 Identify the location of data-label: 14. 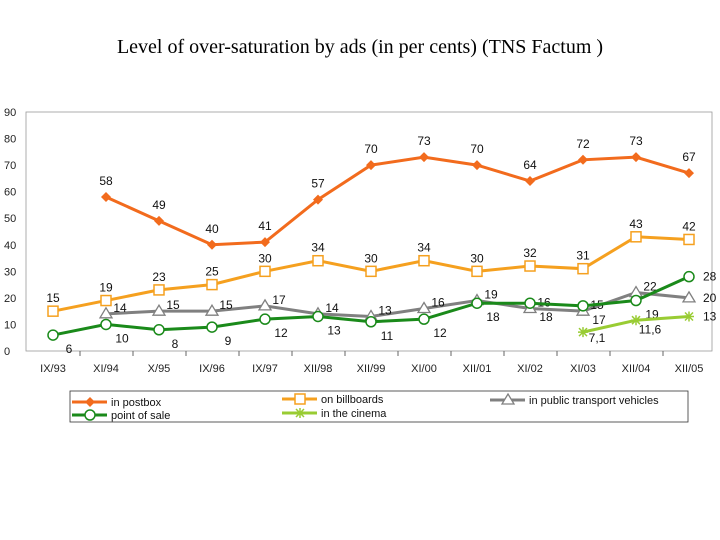
(120, 308).